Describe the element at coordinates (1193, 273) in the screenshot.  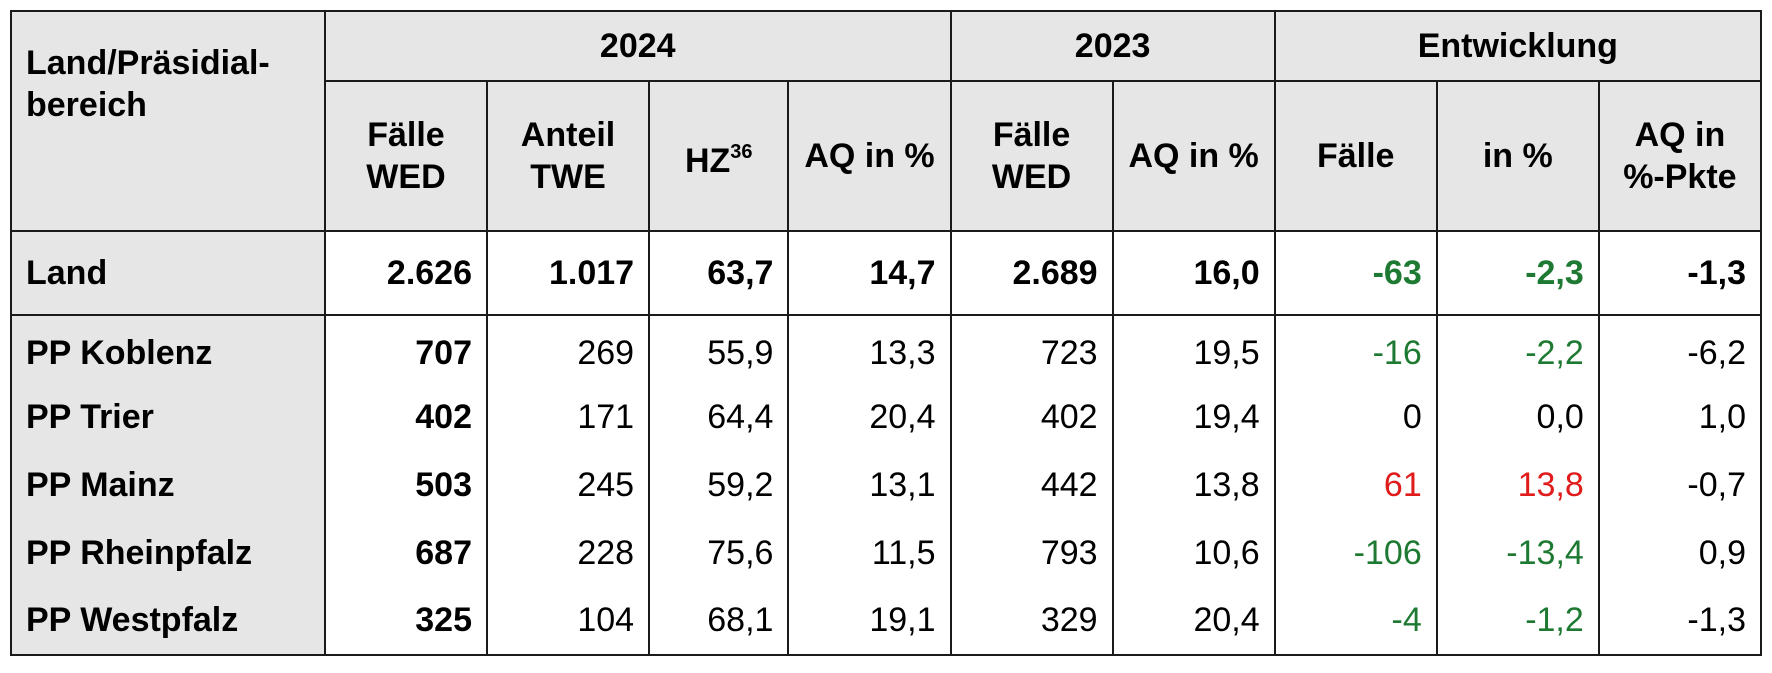
I see `cell-aq-2023: 16,0` at that location.